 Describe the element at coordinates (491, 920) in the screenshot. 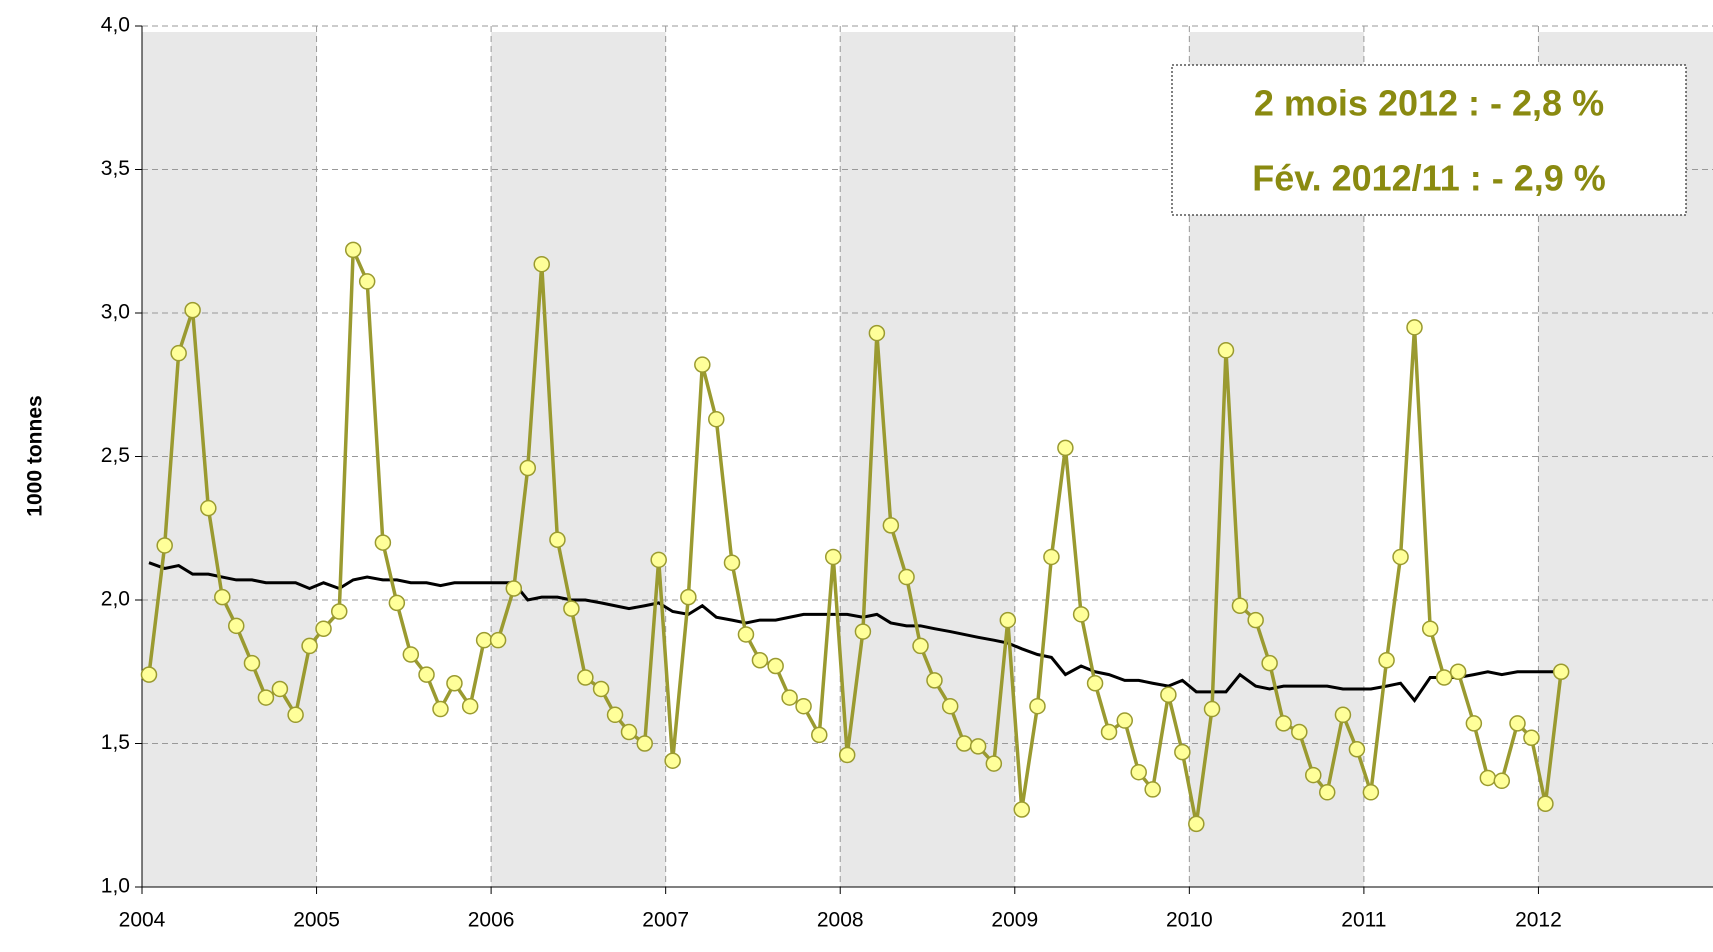

I see `x-tick-label: 2006` at that location.